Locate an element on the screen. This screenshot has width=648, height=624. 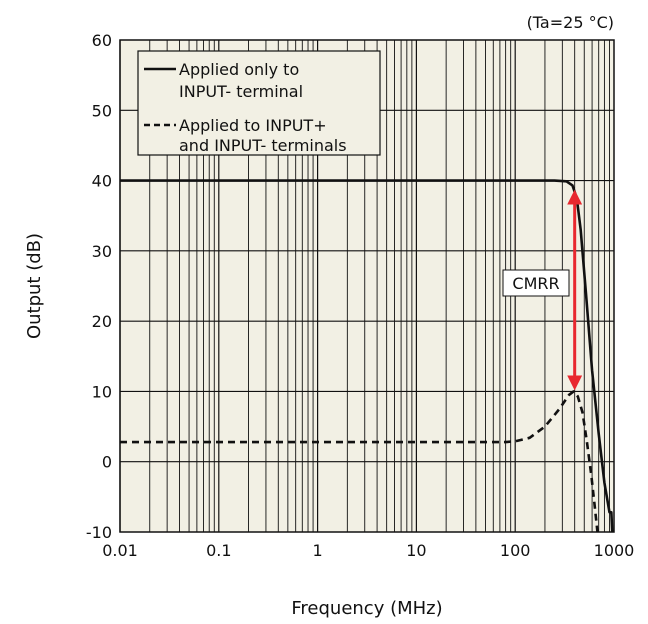
x-axis-title: Frequency (MHz) is located at coordinates (366, 608).